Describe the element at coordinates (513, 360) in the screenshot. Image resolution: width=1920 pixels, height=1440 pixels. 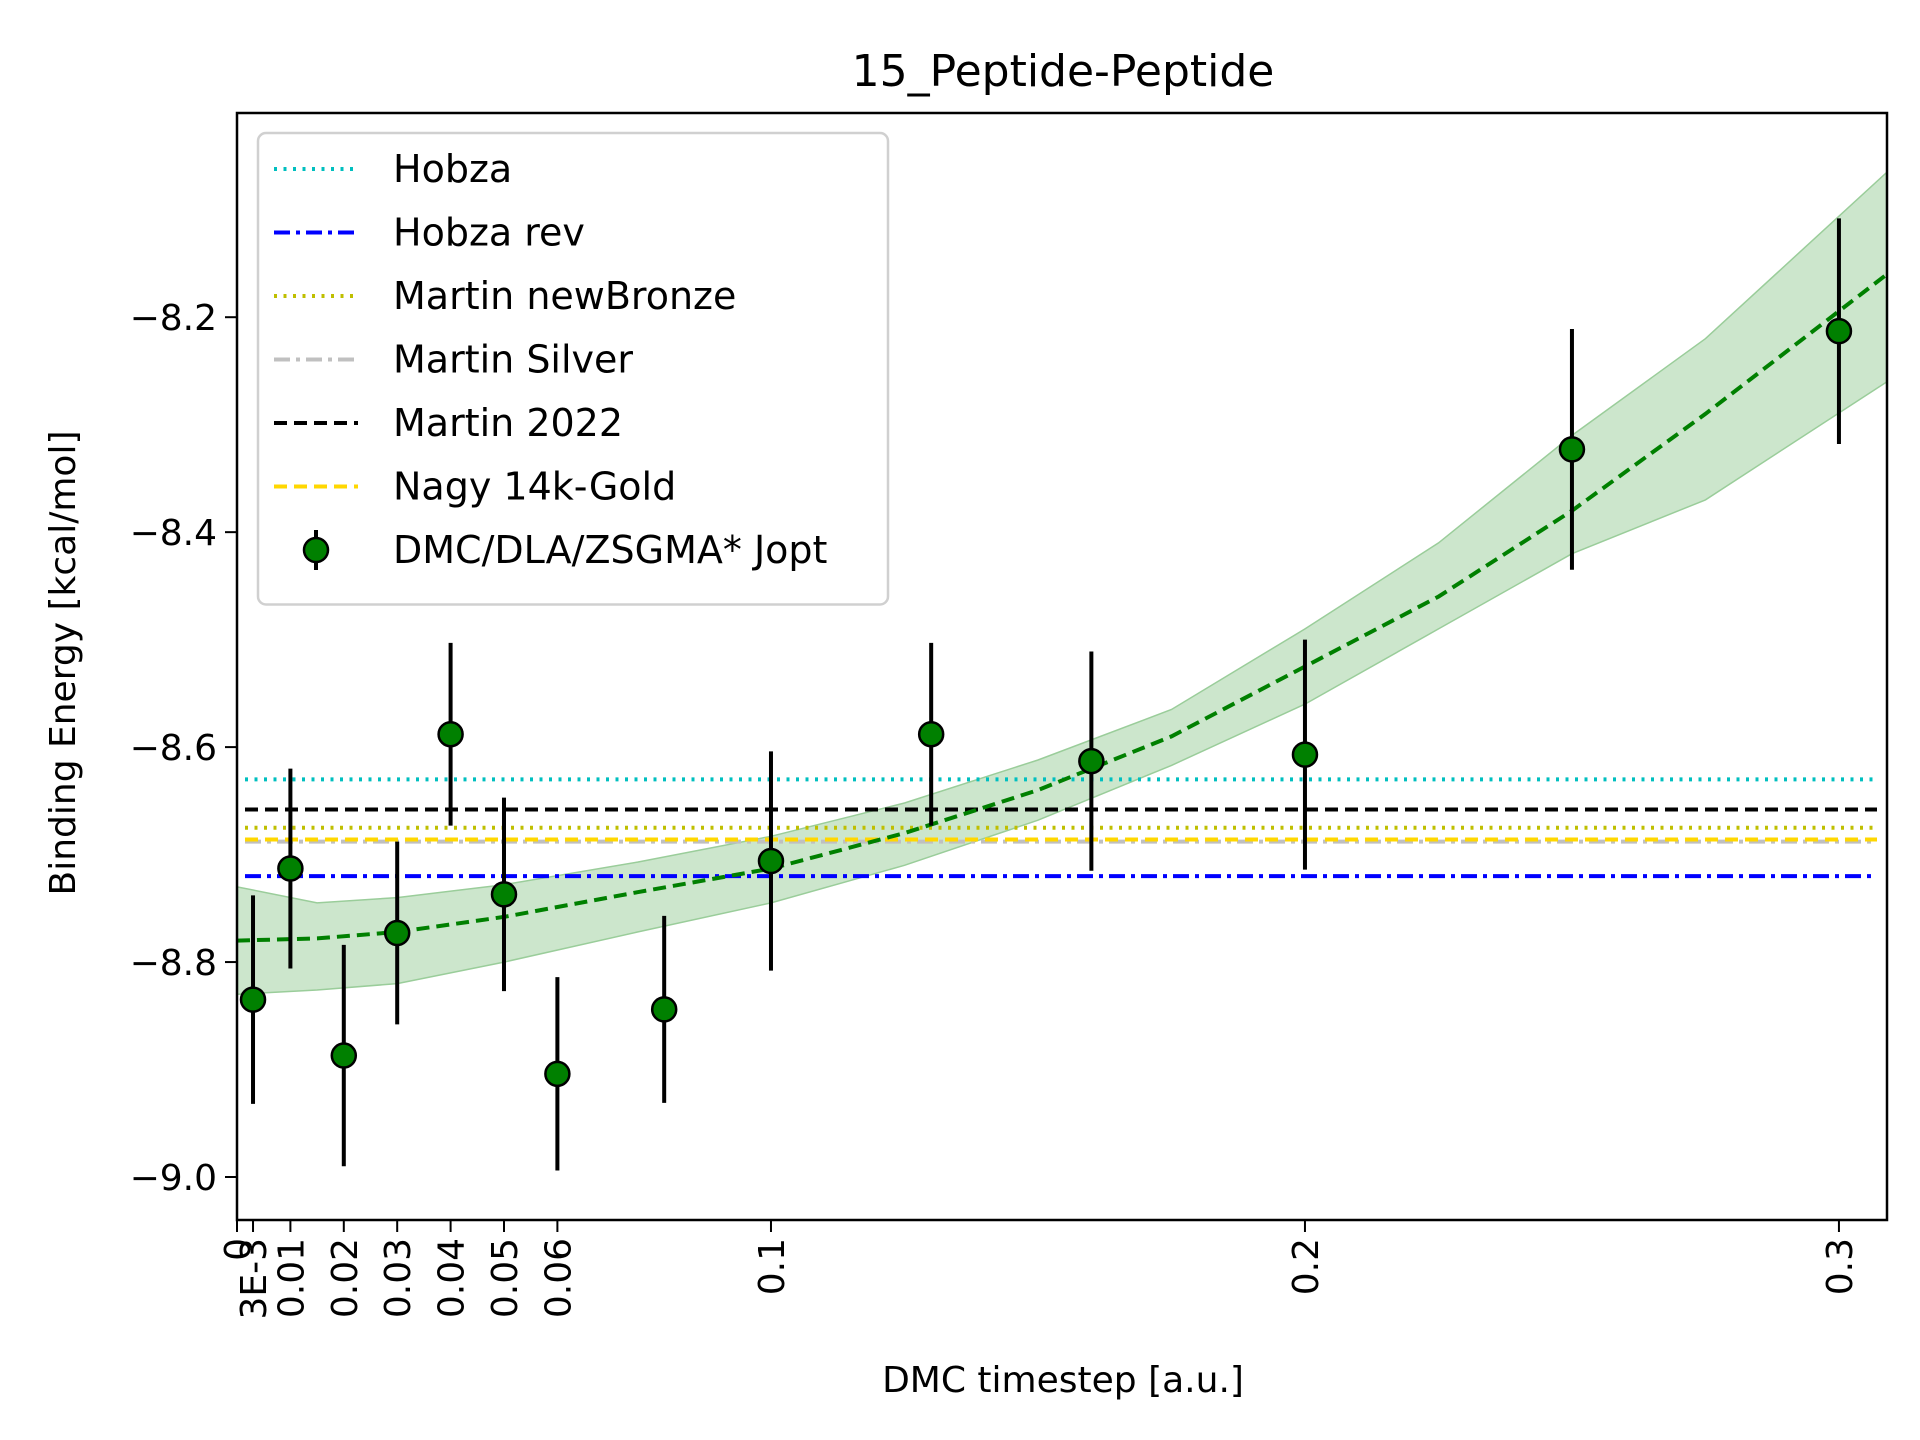
I see `legend-label-3: Martin Silver` at that location.